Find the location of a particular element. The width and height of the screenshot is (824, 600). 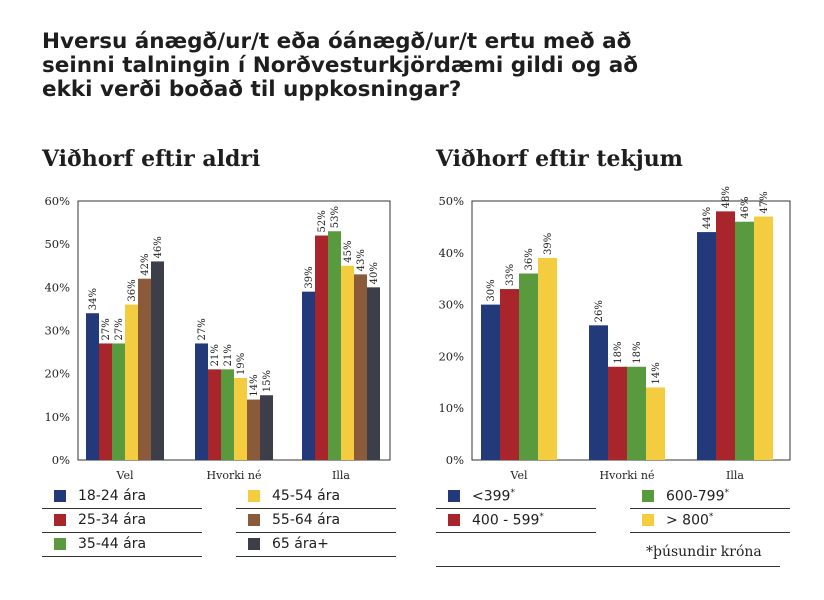

income-x-tick-label: Hvorki né is located at coordinates (627, 475).